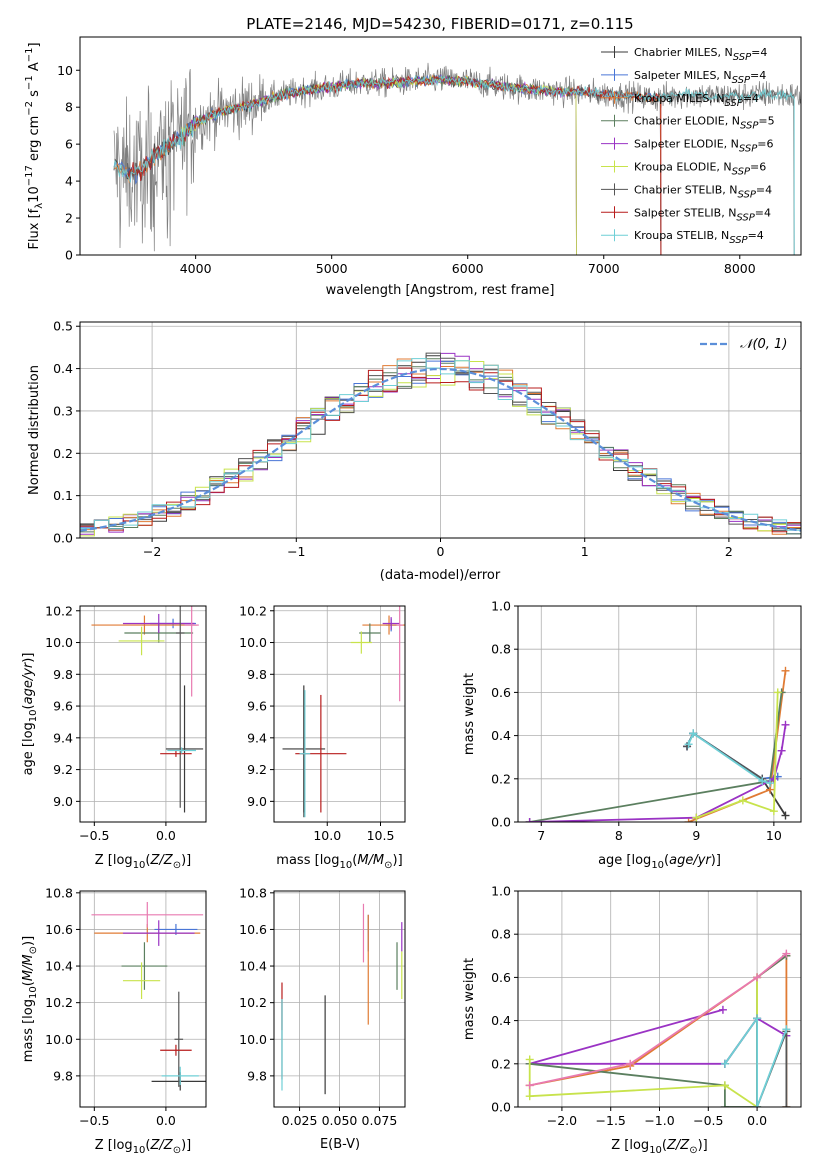 Image resolution: width=819 pixels, height=1174 pixels. What do you see at coordinates (327, 835) in the screenshot?
I see `x-tick-label: 10.0` at bounding box center [327, 835].